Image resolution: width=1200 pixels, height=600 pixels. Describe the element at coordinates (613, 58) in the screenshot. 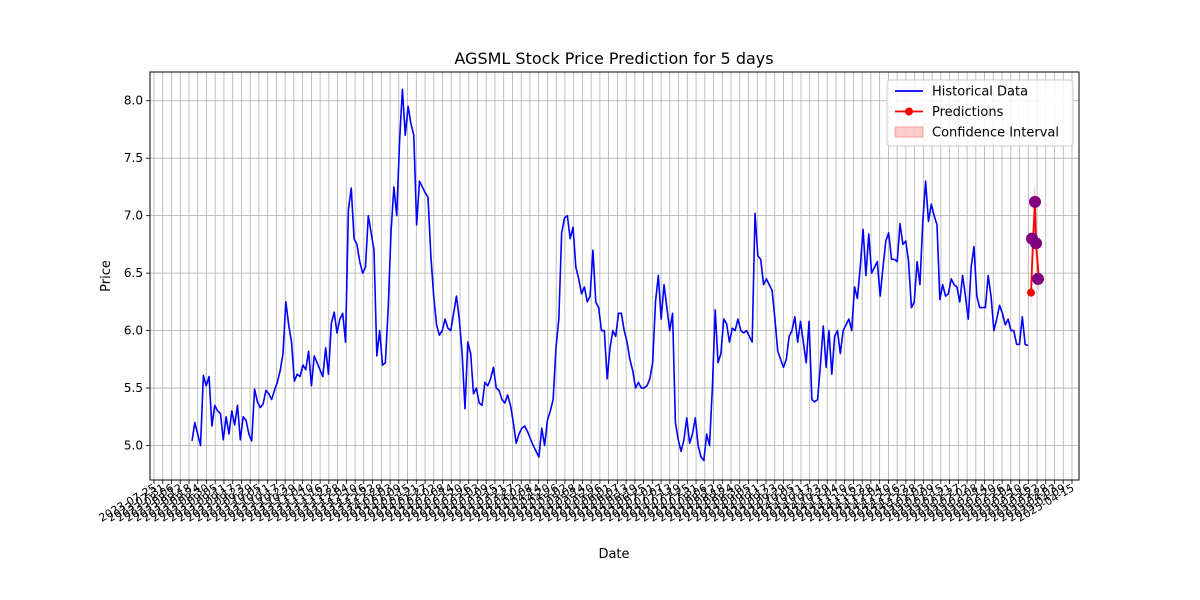

I see `chart-title: AGSML Stock Price Prediction for 5 days` at that location.